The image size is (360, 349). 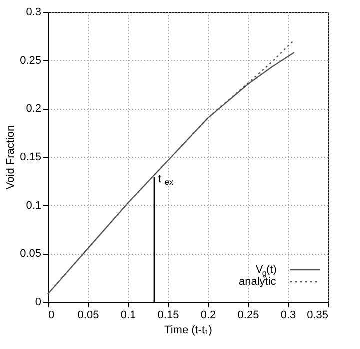 What do you see at coordinates (188, 330) in the screenshot?
I see `x-axis-title: Time (t-t₁)` at bounding box center [188, 330].